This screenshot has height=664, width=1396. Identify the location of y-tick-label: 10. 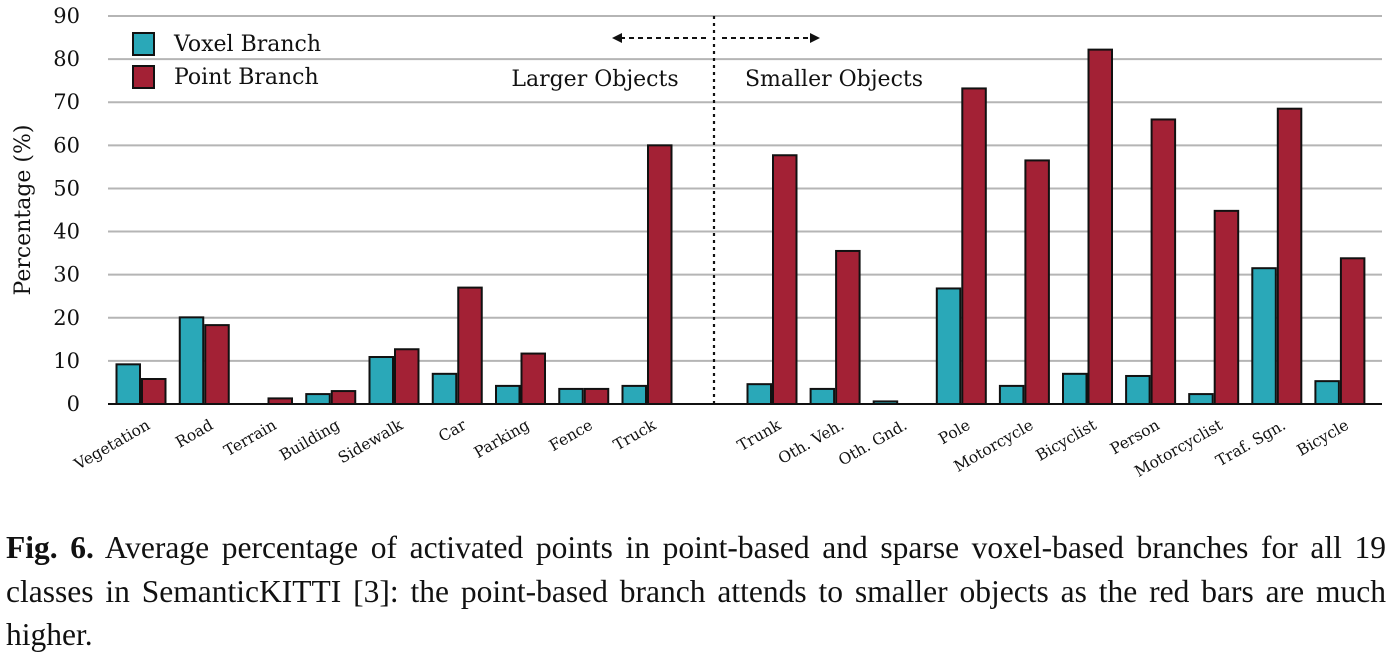
(66, 361).